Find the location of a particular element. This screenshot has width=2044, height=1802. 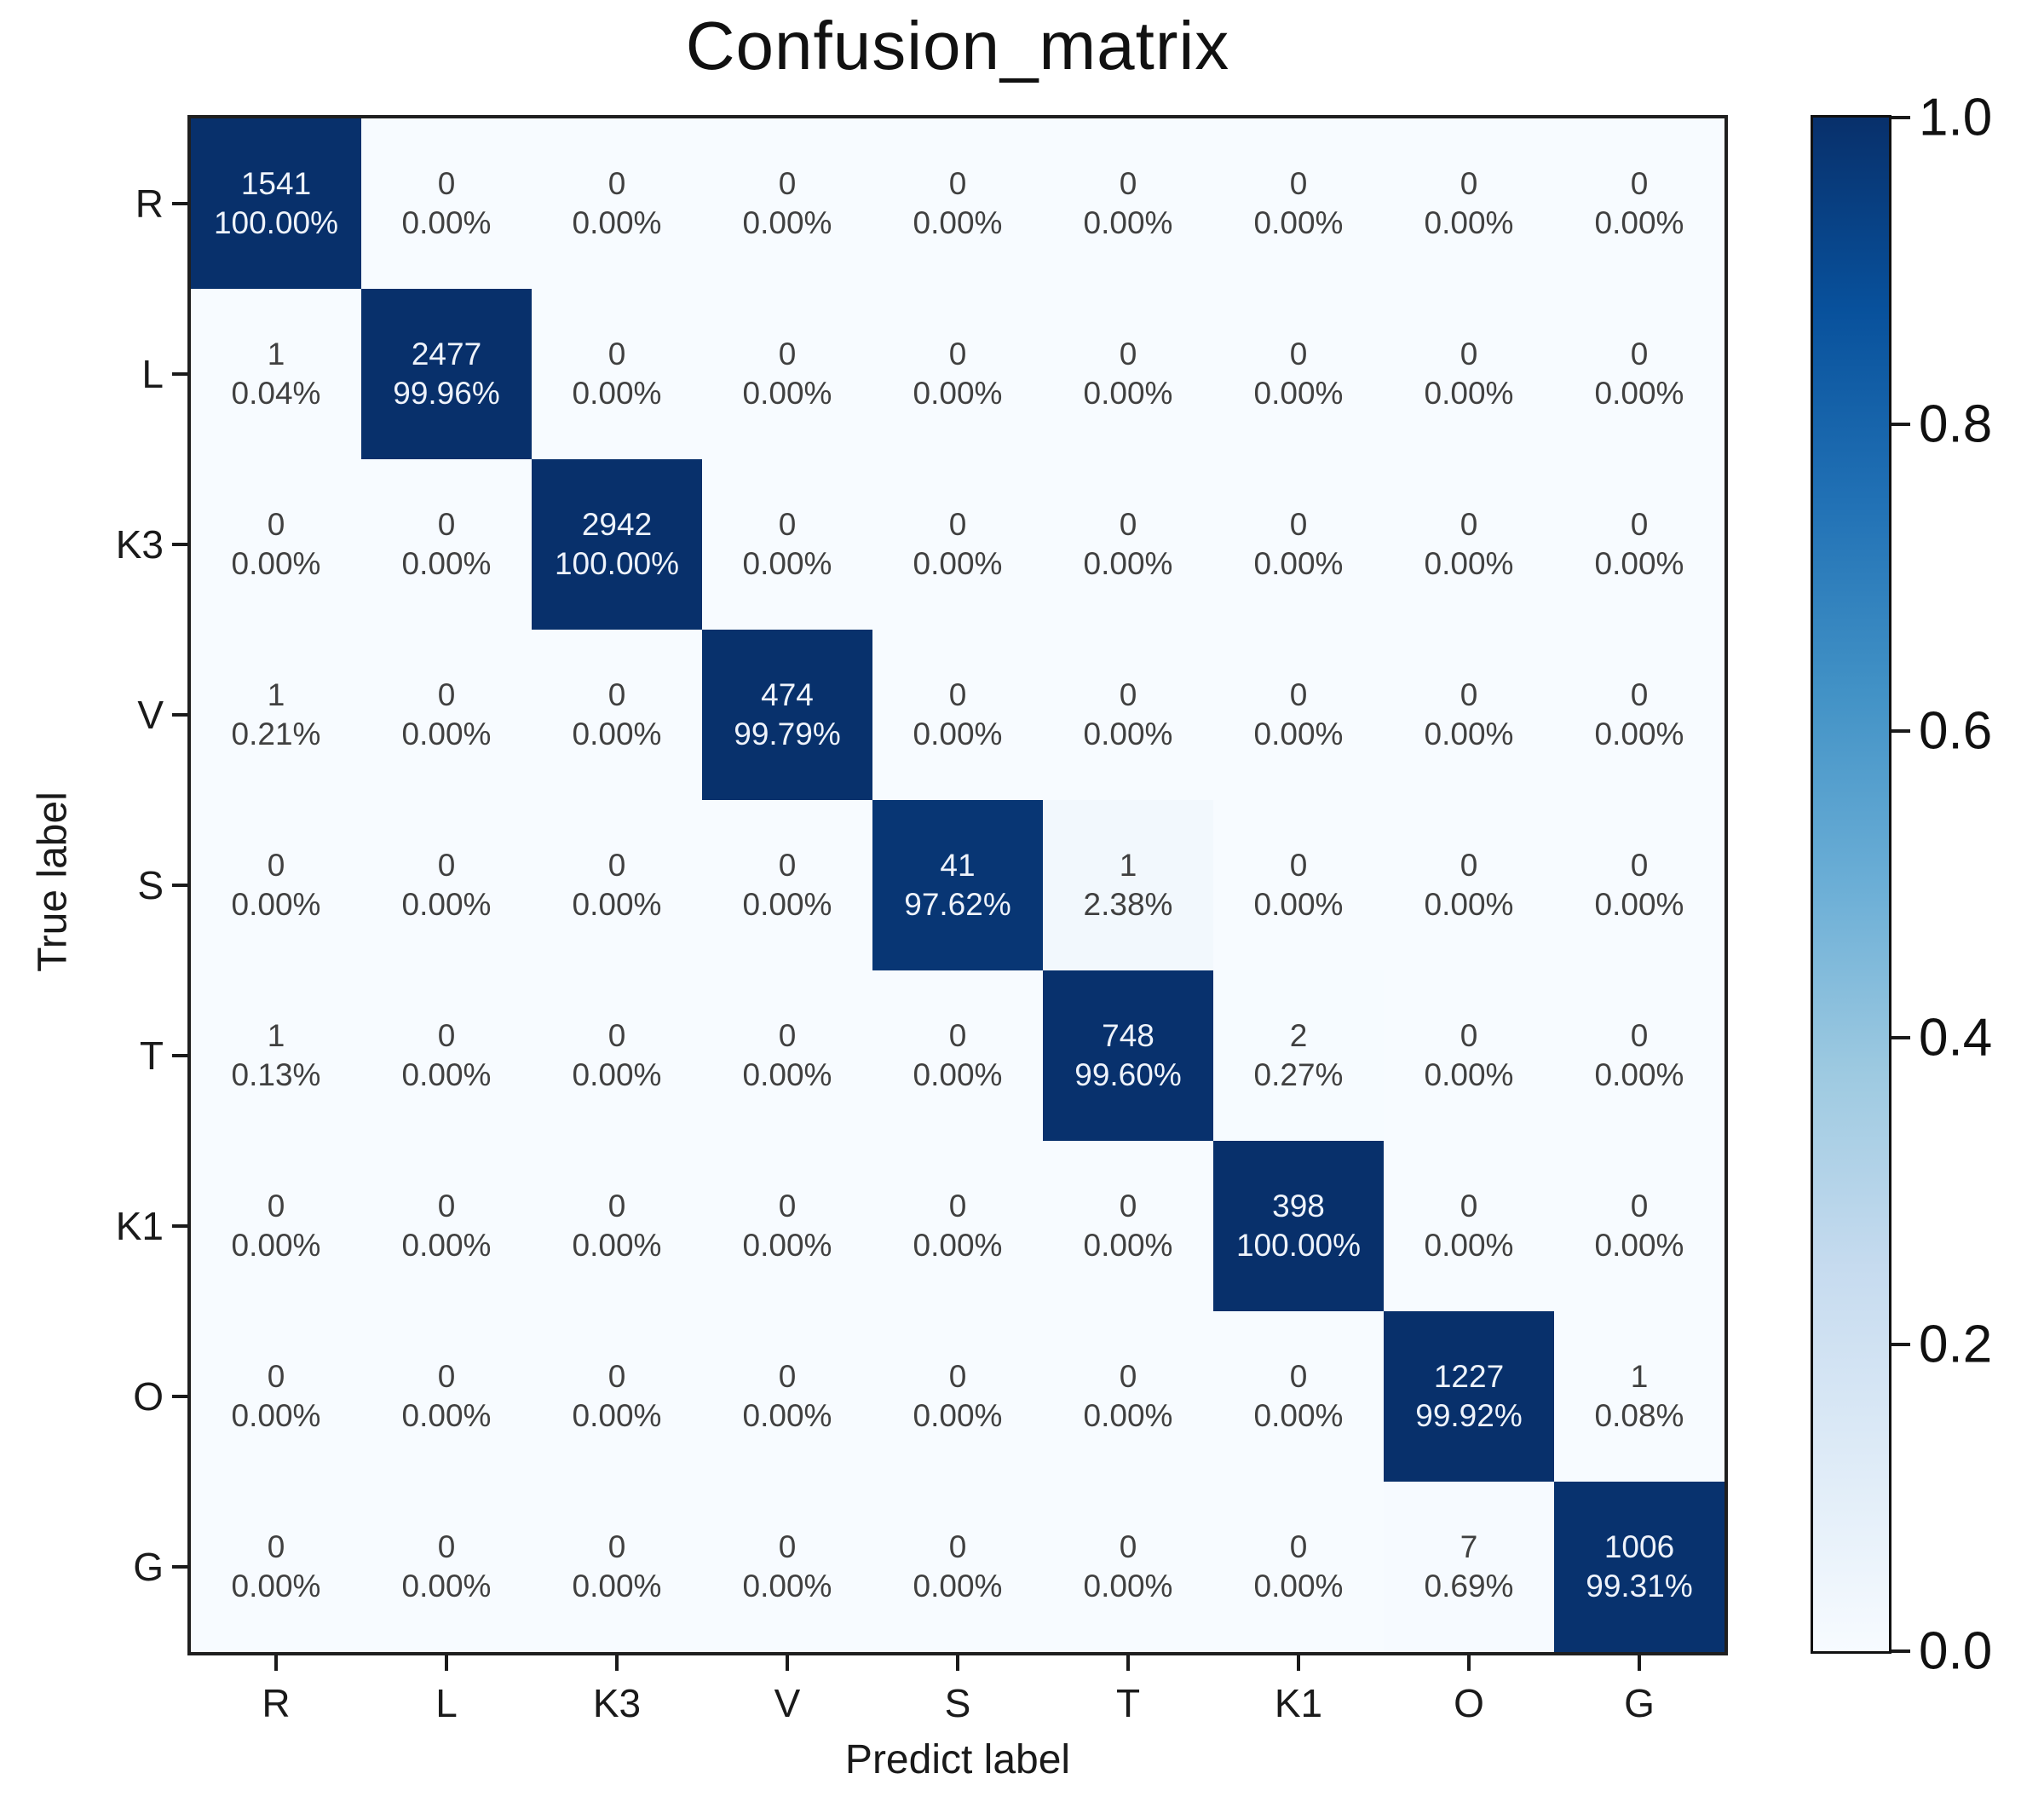

x-tick-label: V is located at coordinates (787, 1703).